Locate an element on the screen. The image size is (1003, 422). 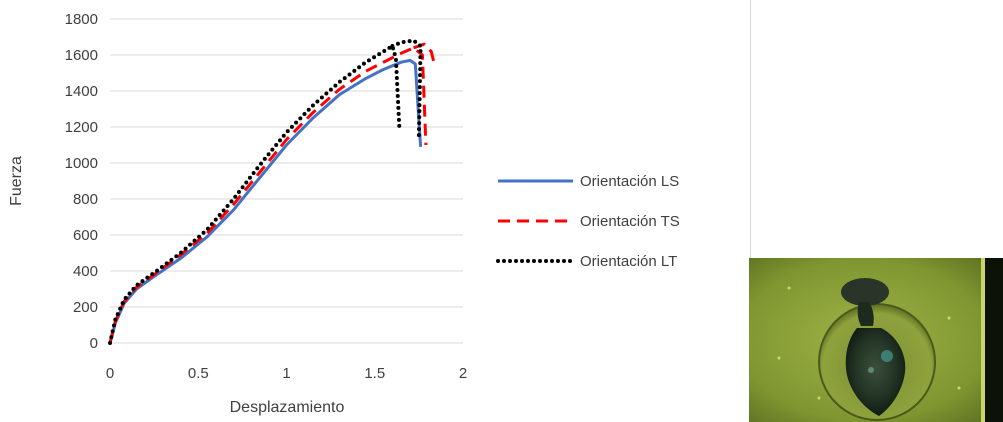
legend-label: Orientación LS is located at coordinates (629, 181).